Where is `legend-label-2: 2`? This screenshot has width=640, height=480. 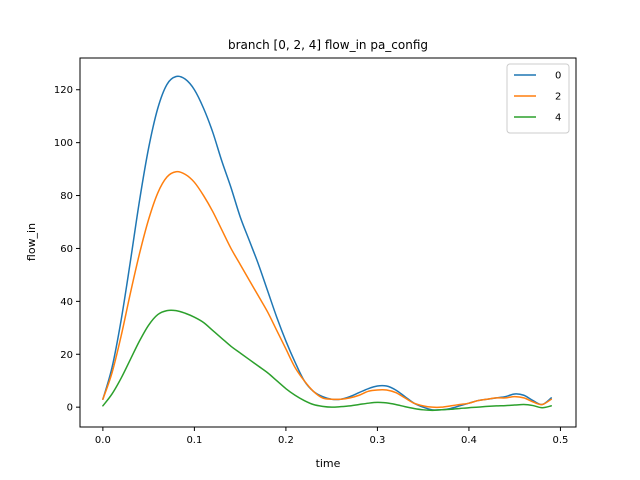
legend-label-2: 2 is located at coordinates (558, 97).